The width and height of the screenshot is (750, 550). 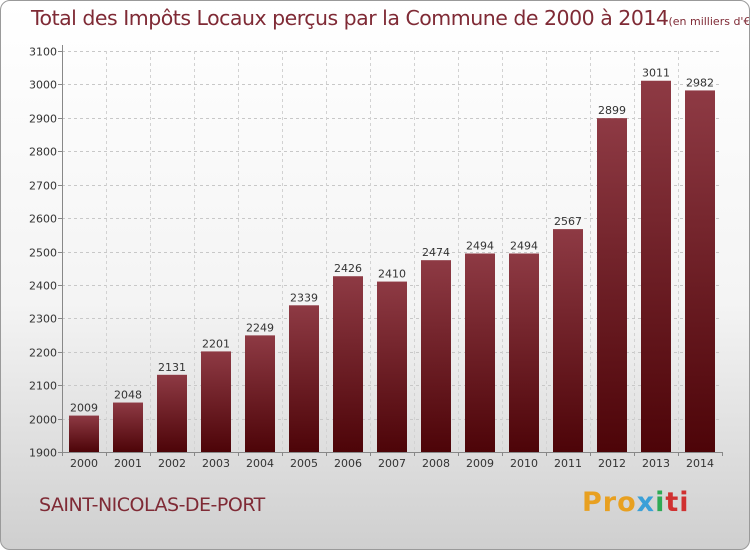 I want to click on y-tick-label: 2400, so click(x=43, y=286).